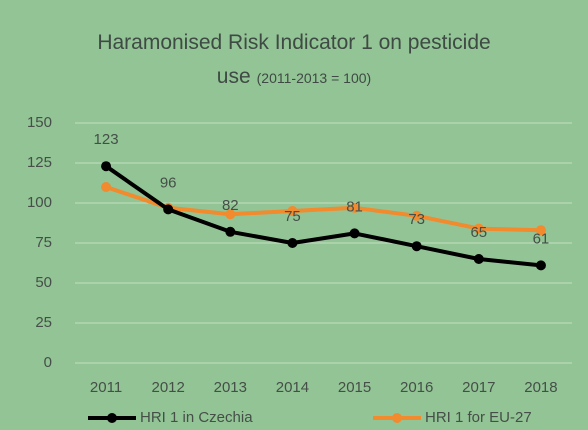 The image size is (588, 430). I want to click on x-tick-label: 2015, so click(354, 387).